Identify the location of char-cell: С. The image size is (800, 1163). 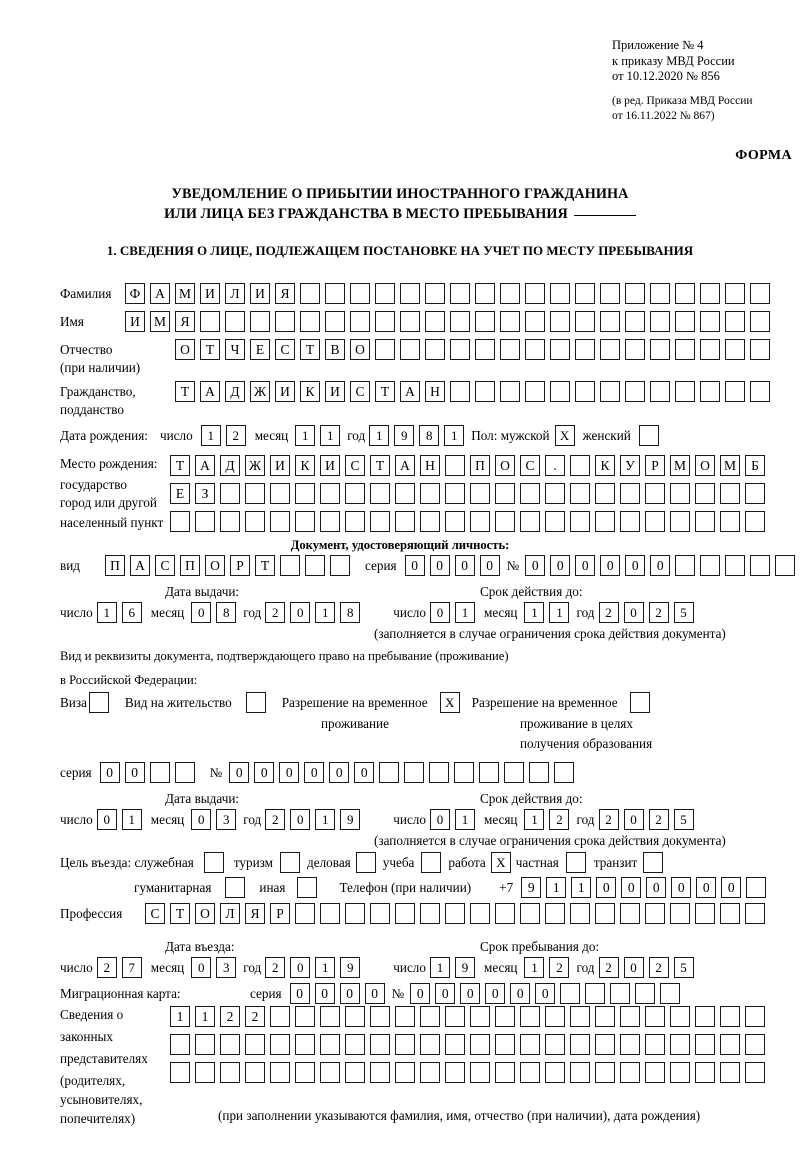
(155, 913).